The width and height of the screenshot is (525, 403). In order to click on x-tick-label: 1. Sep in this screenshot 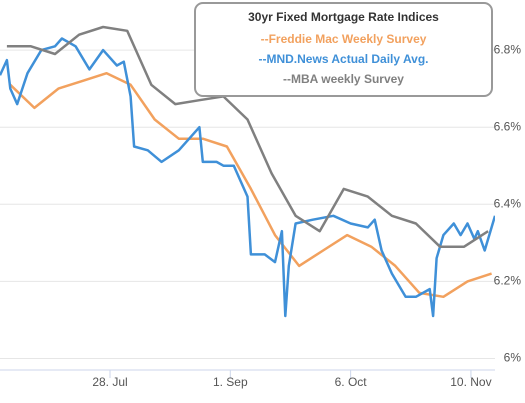, I will do `click(230, 382)`.